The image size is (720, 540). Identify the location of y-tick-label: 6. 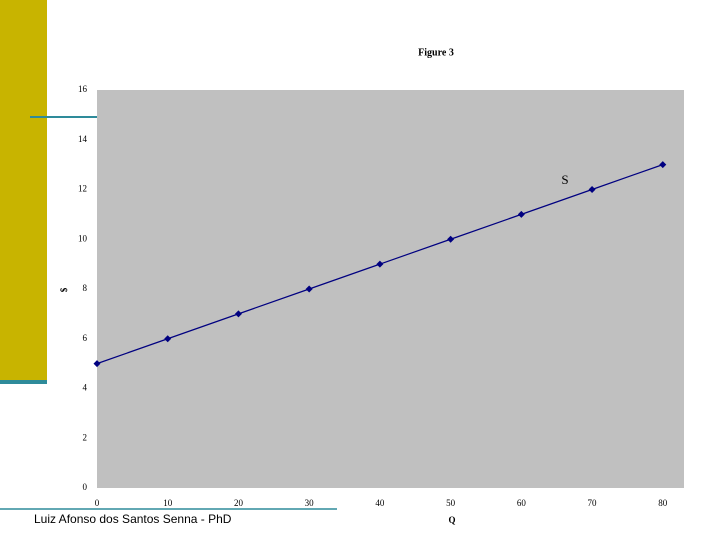
(85, 338).